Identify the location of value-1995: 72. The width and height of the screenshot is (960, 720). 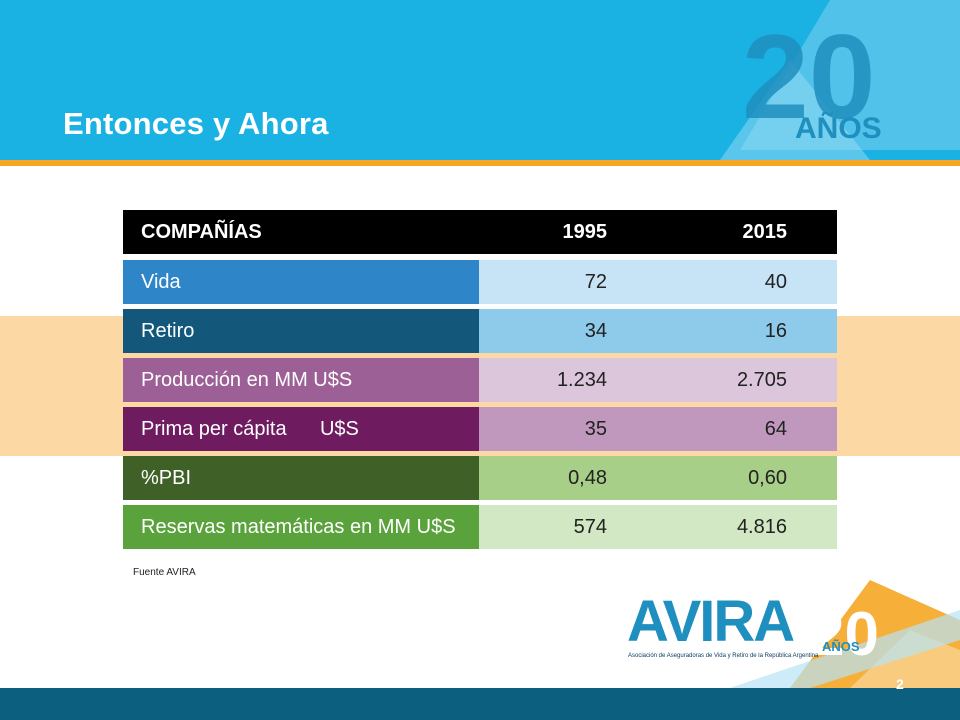
(595, 282).